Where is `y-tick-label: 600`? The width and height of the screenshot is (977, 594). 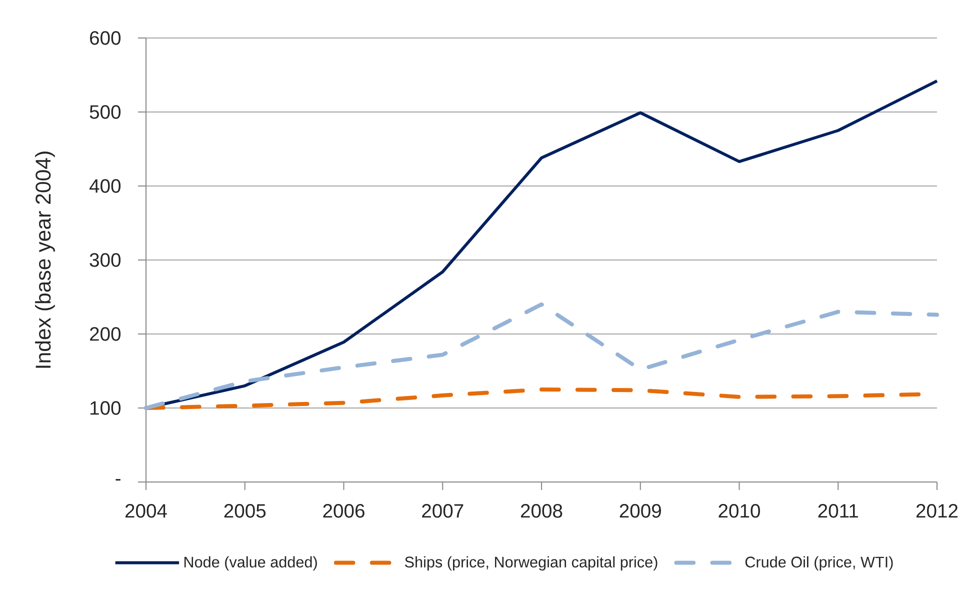
y-tick-label: 600 is located at coordinates (105, 38).